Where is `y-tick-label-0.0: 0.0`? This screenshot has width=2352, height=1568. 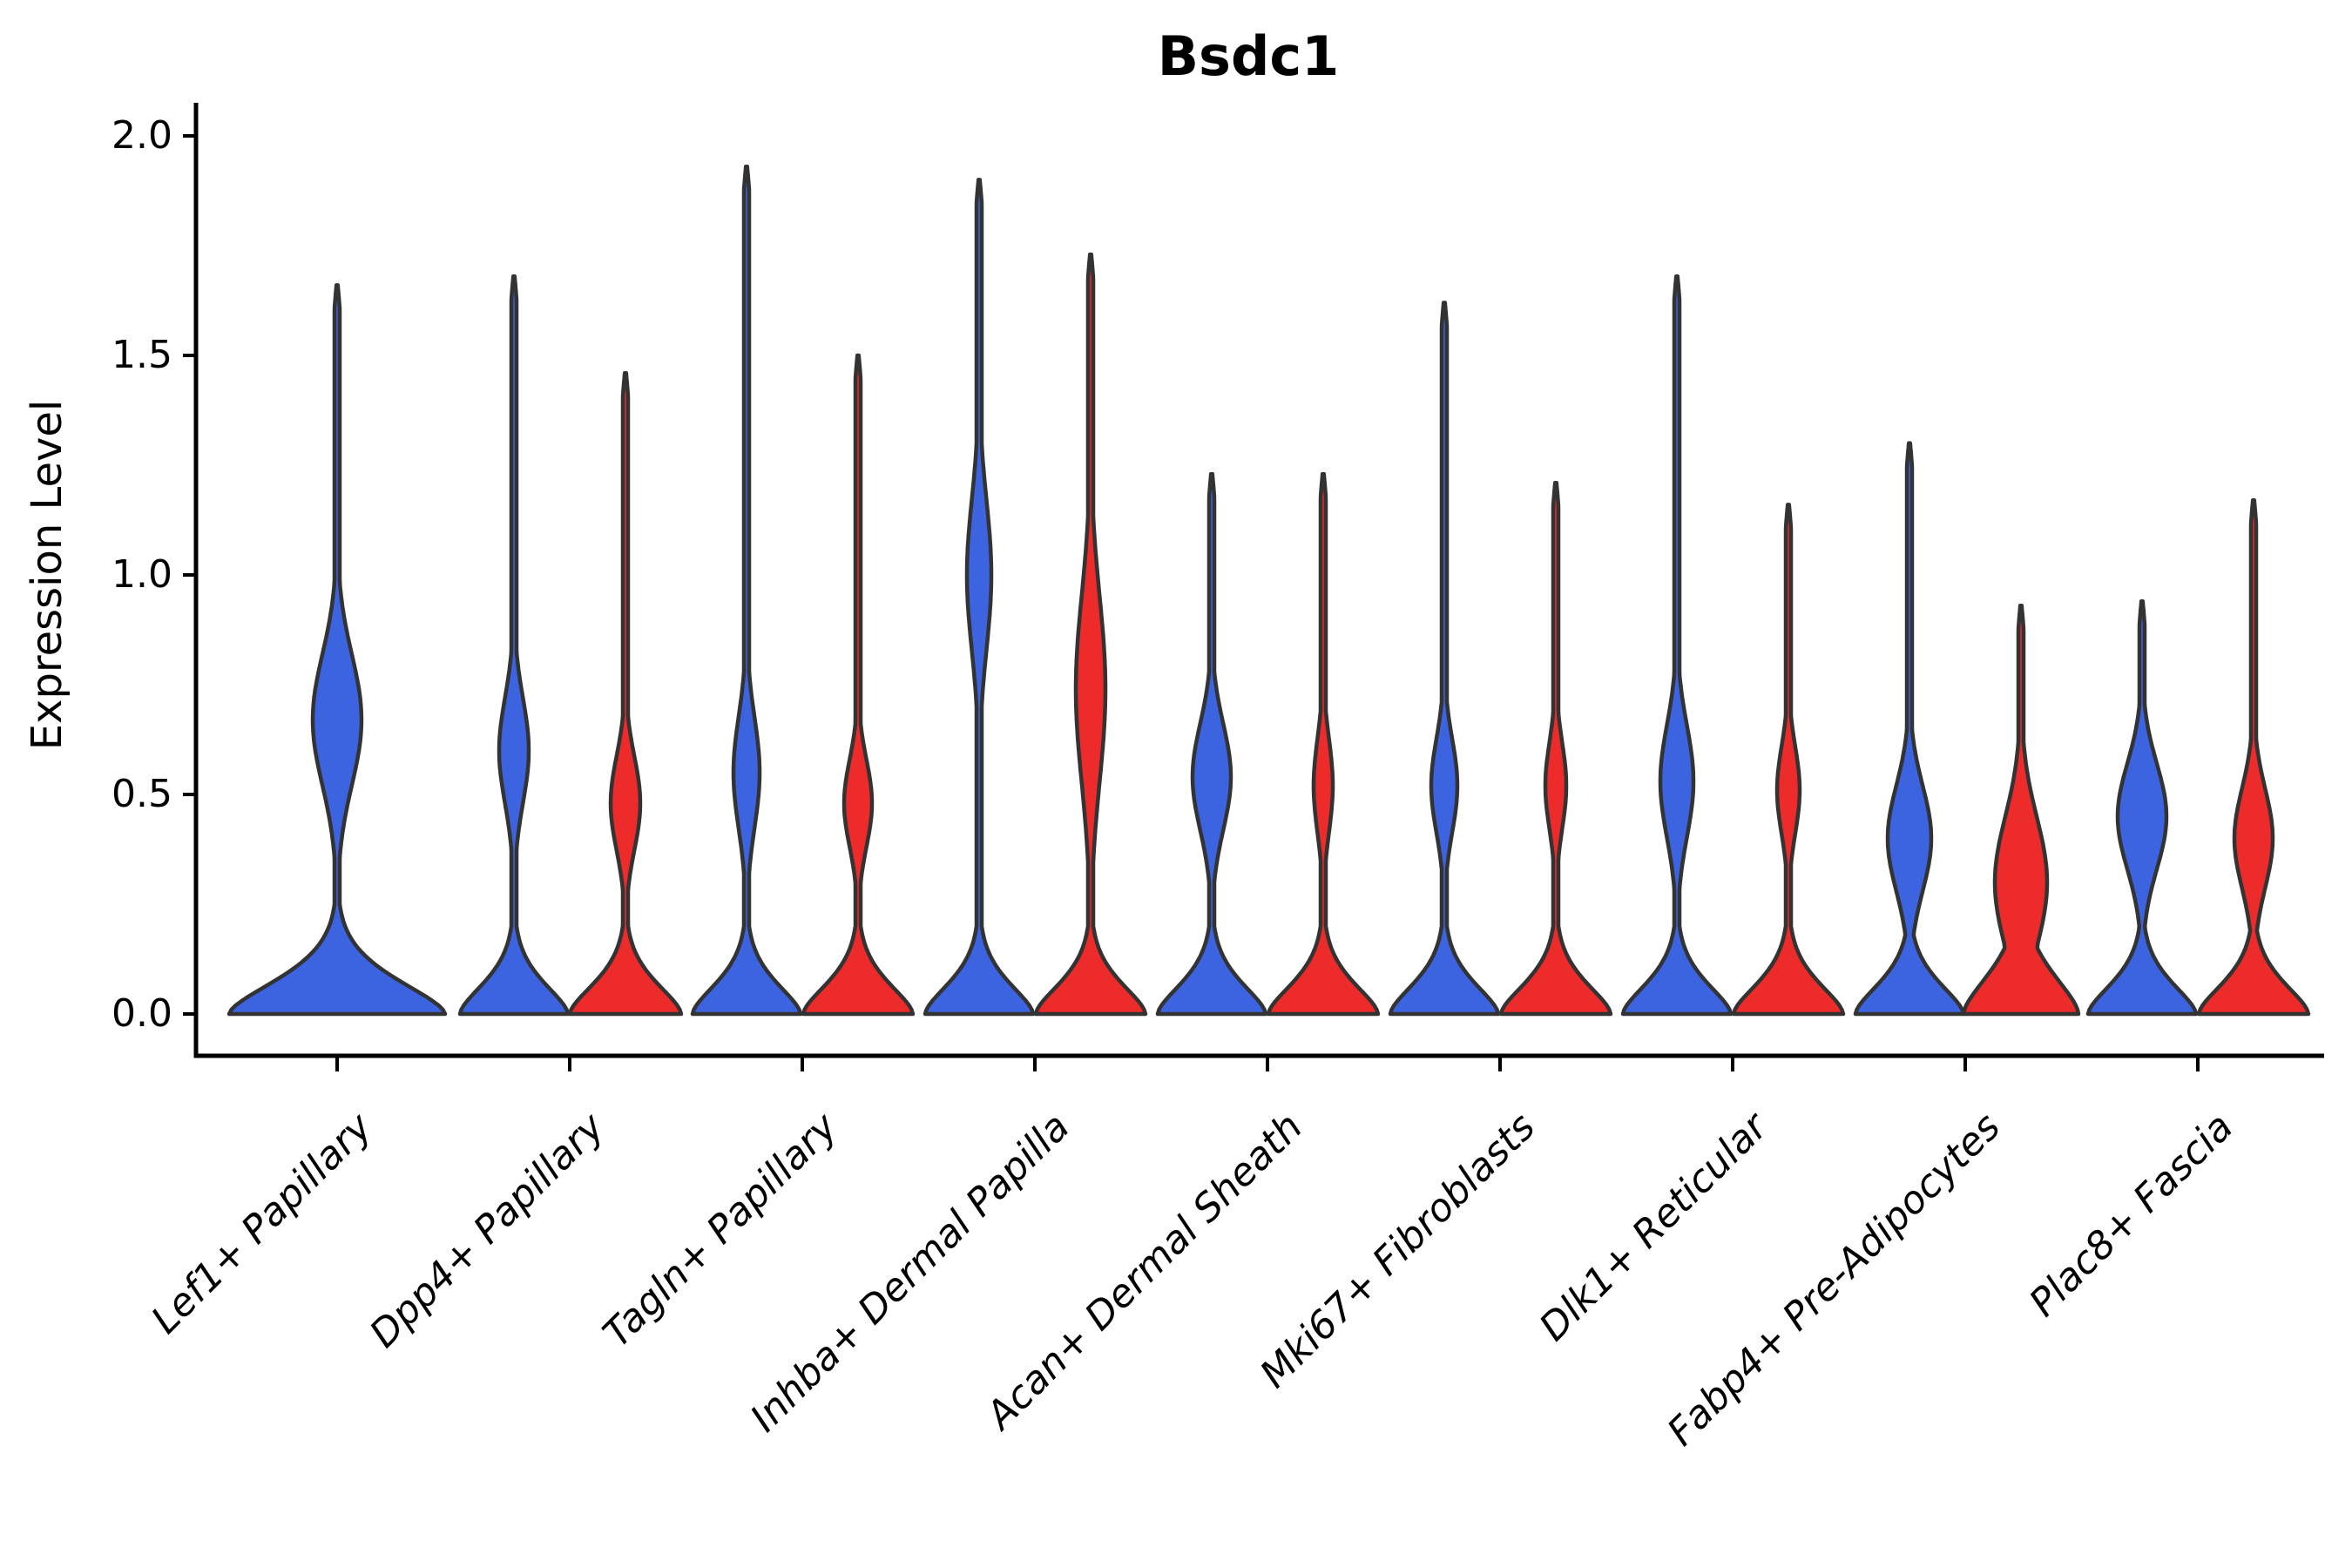 y-tick-label-0.0: 0.0 is located at coordinates (142, 1014).